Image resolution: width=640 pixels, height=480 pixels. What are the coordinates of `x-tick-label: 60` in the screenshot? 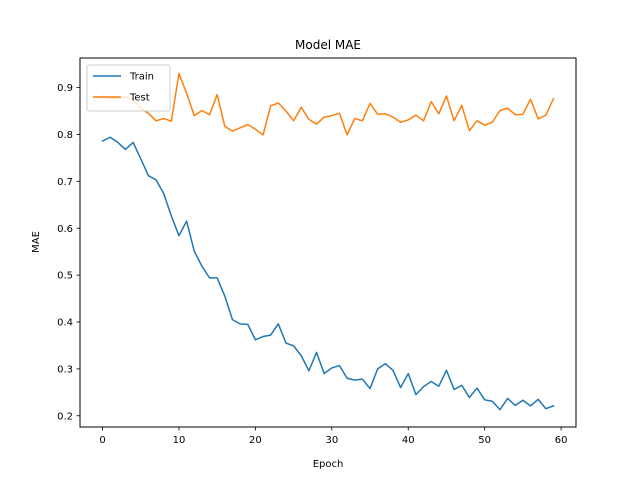 It's located at (561, 440).